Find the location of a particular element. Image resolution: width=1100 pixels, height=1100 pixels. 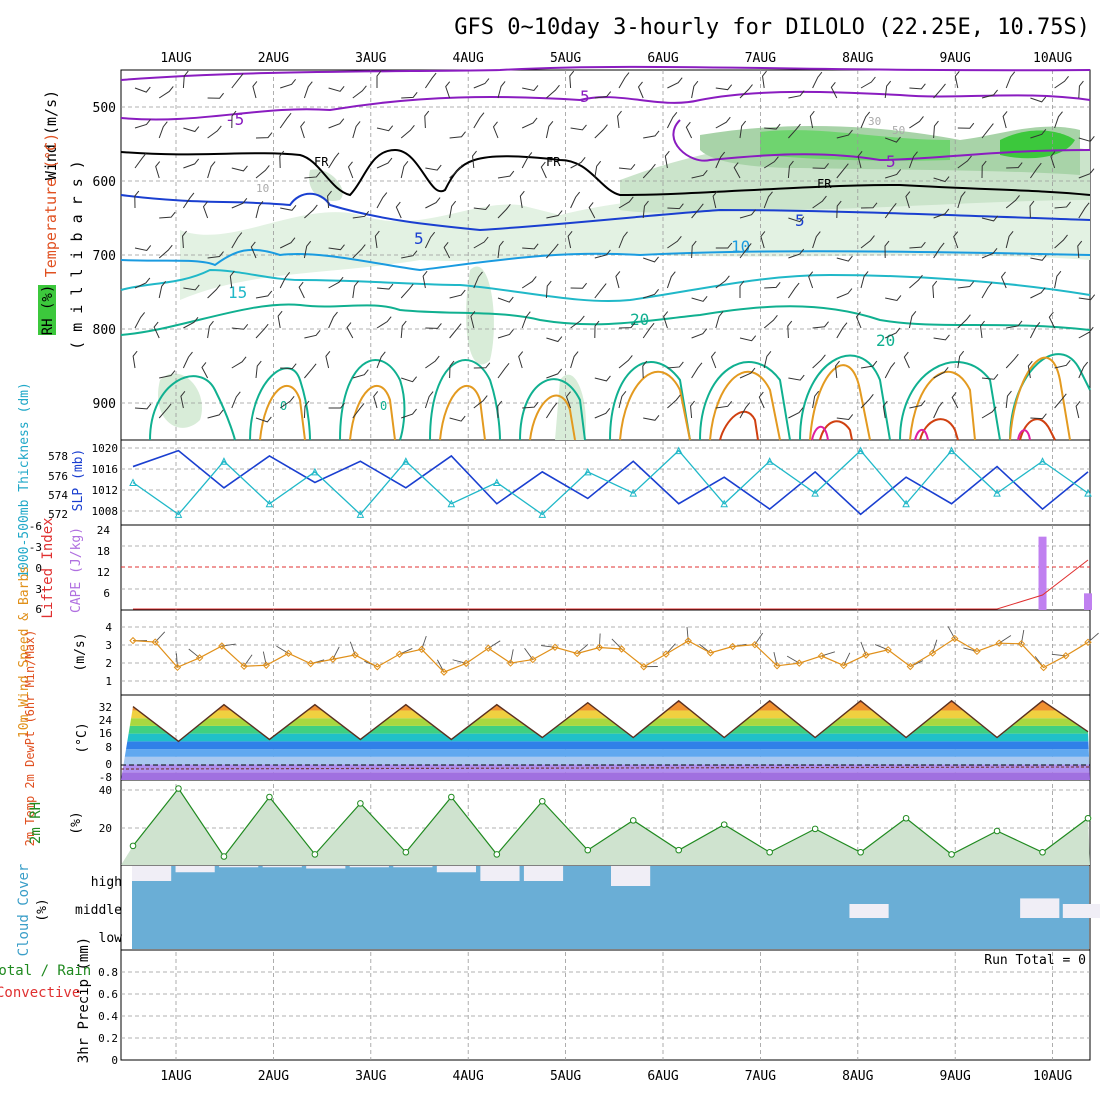

temp-band is located at coordinates (605, 776).